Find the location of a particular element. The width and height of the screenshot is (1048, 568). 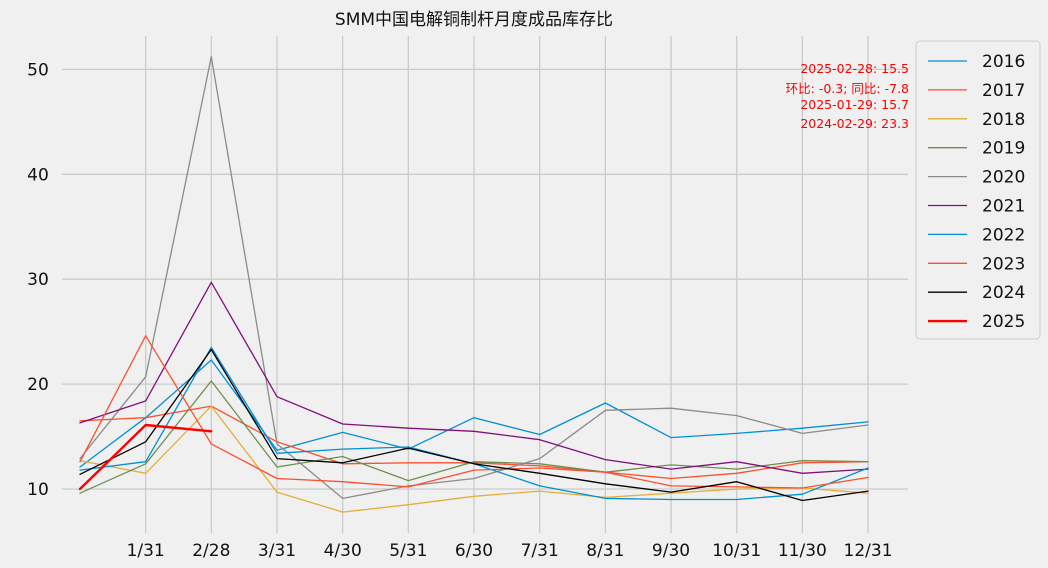

legend-label: 2019 is located at coordinates (1003, 149).